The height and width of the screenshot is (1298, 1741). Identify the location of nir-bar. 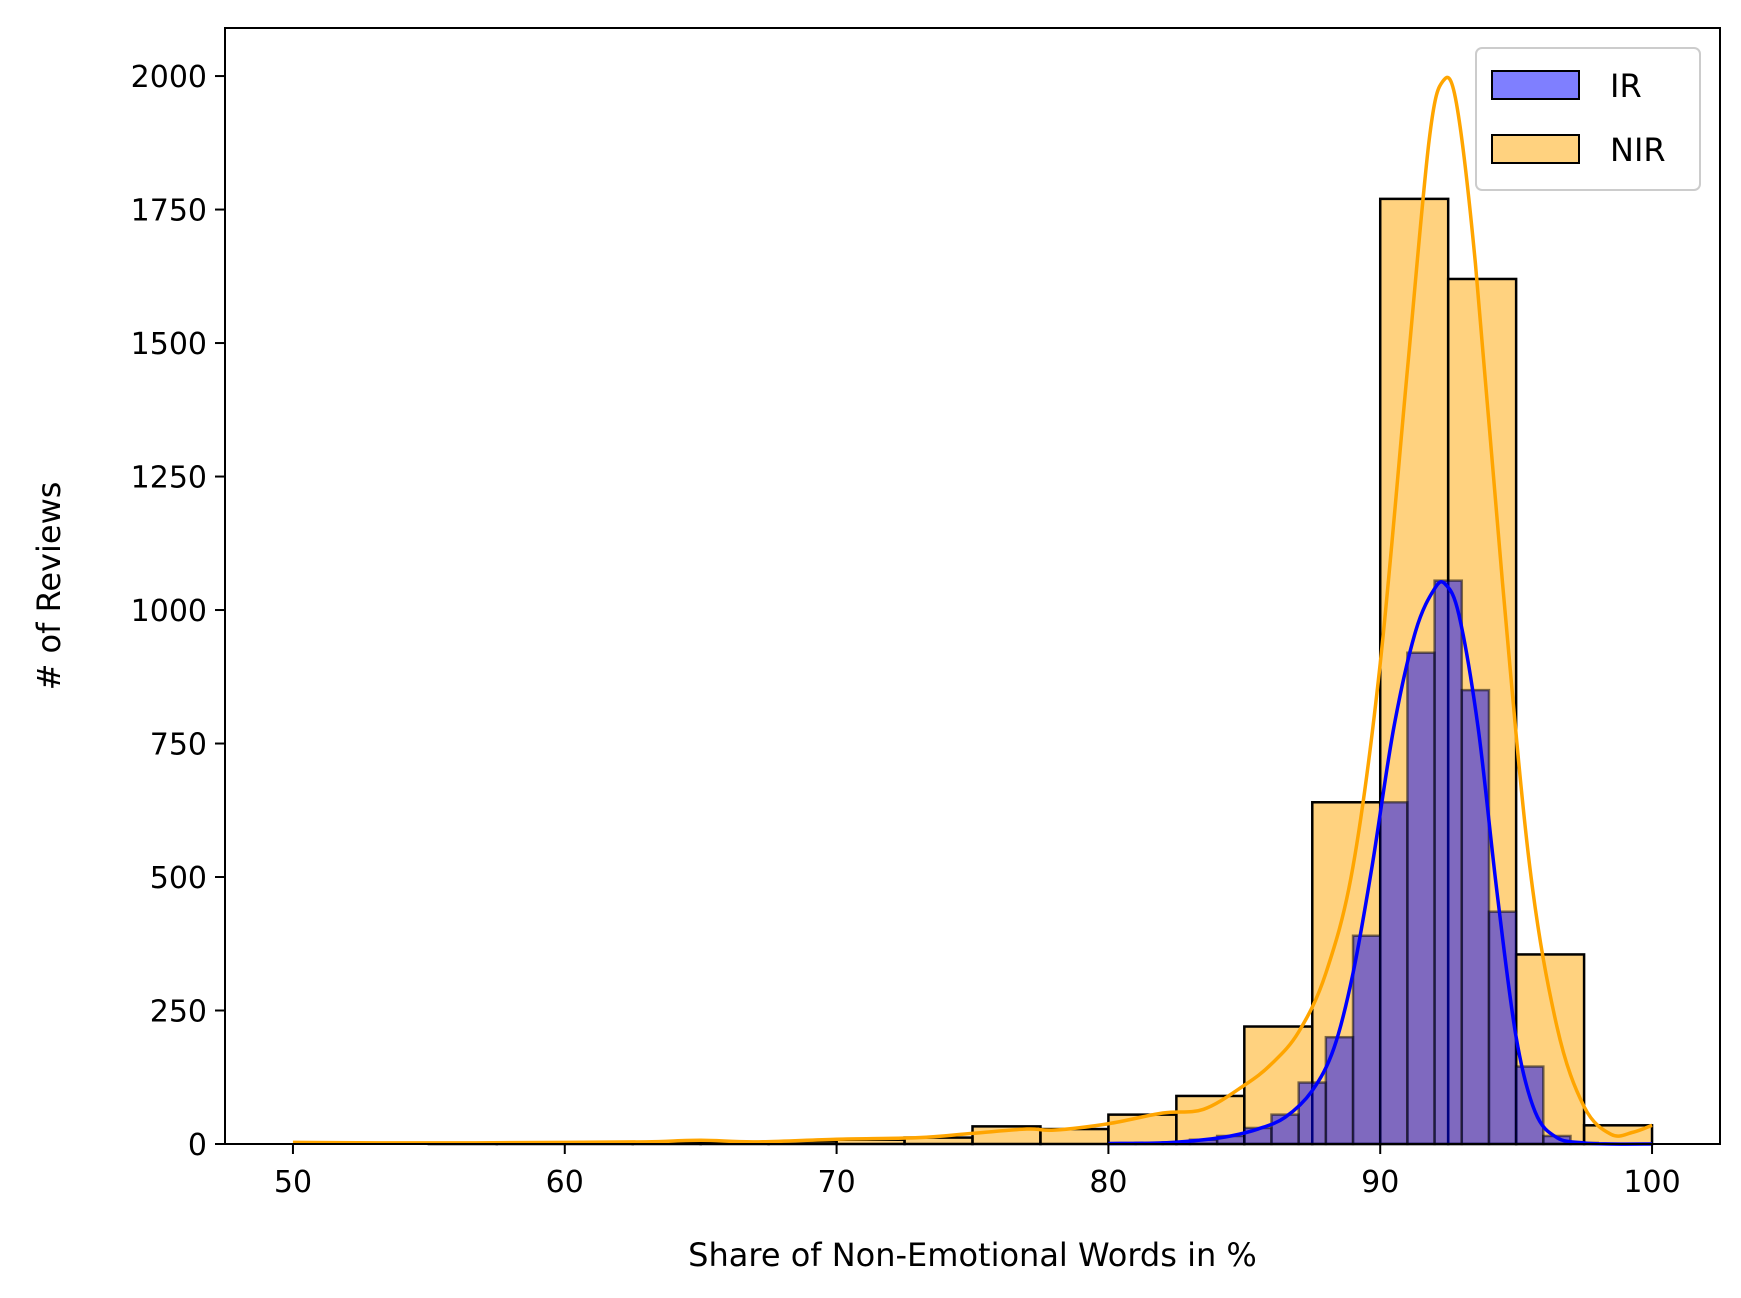
(1142, 1129).